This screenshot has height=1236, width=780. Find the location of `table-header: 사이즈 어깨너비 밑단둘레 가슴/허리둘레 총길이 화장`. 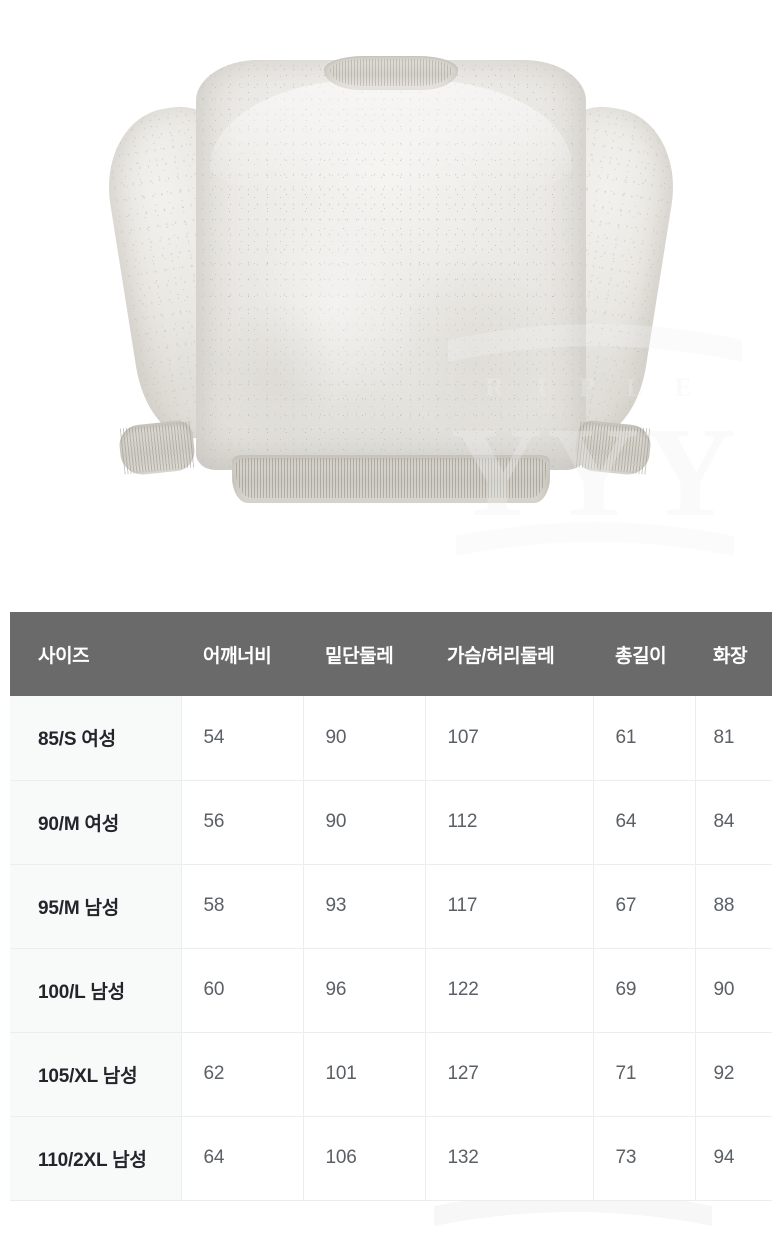

table-header: 사이즈 어깨너비 밑단둘레 가슴/허리둘레 총길이 화장 is located at coordinates (391, 654).